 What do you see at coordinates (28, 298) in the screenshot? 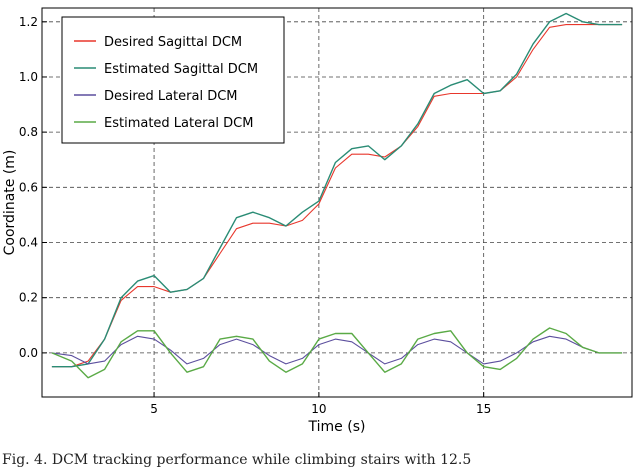
I see `y-tick-label: 0.2` at bounding box center [28, 298].